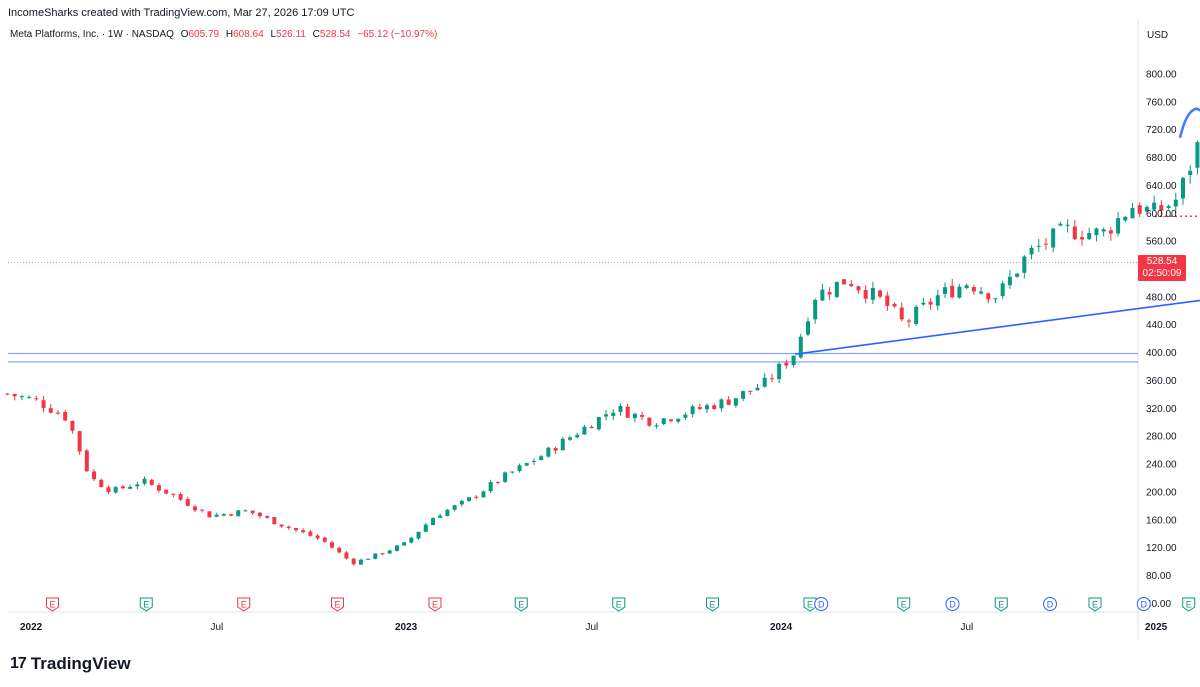  What do you see at coordinates (217, 627) in the screenshot?
I see `time-tick-label: Jul` at bounding box center [217, 627].